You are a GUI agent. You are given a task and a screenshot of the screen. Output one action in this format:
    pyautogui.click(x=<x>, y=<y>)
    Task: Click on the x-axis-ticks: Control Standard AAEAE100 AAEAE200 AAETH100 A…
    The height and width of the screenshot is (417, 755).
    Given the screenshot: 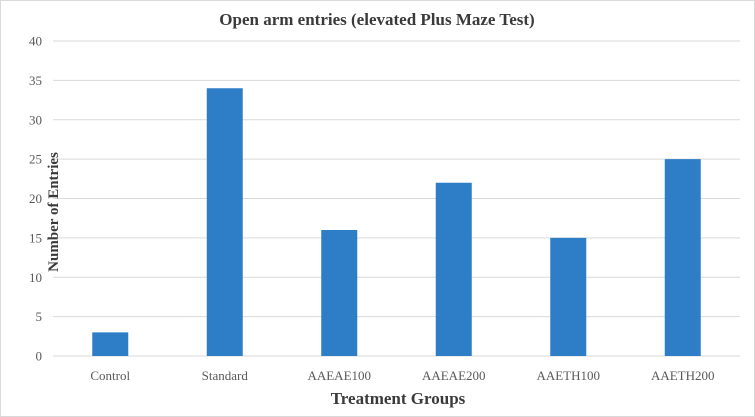 What is the action you would take?
    pyautogui.click(x=402, y=375)
    